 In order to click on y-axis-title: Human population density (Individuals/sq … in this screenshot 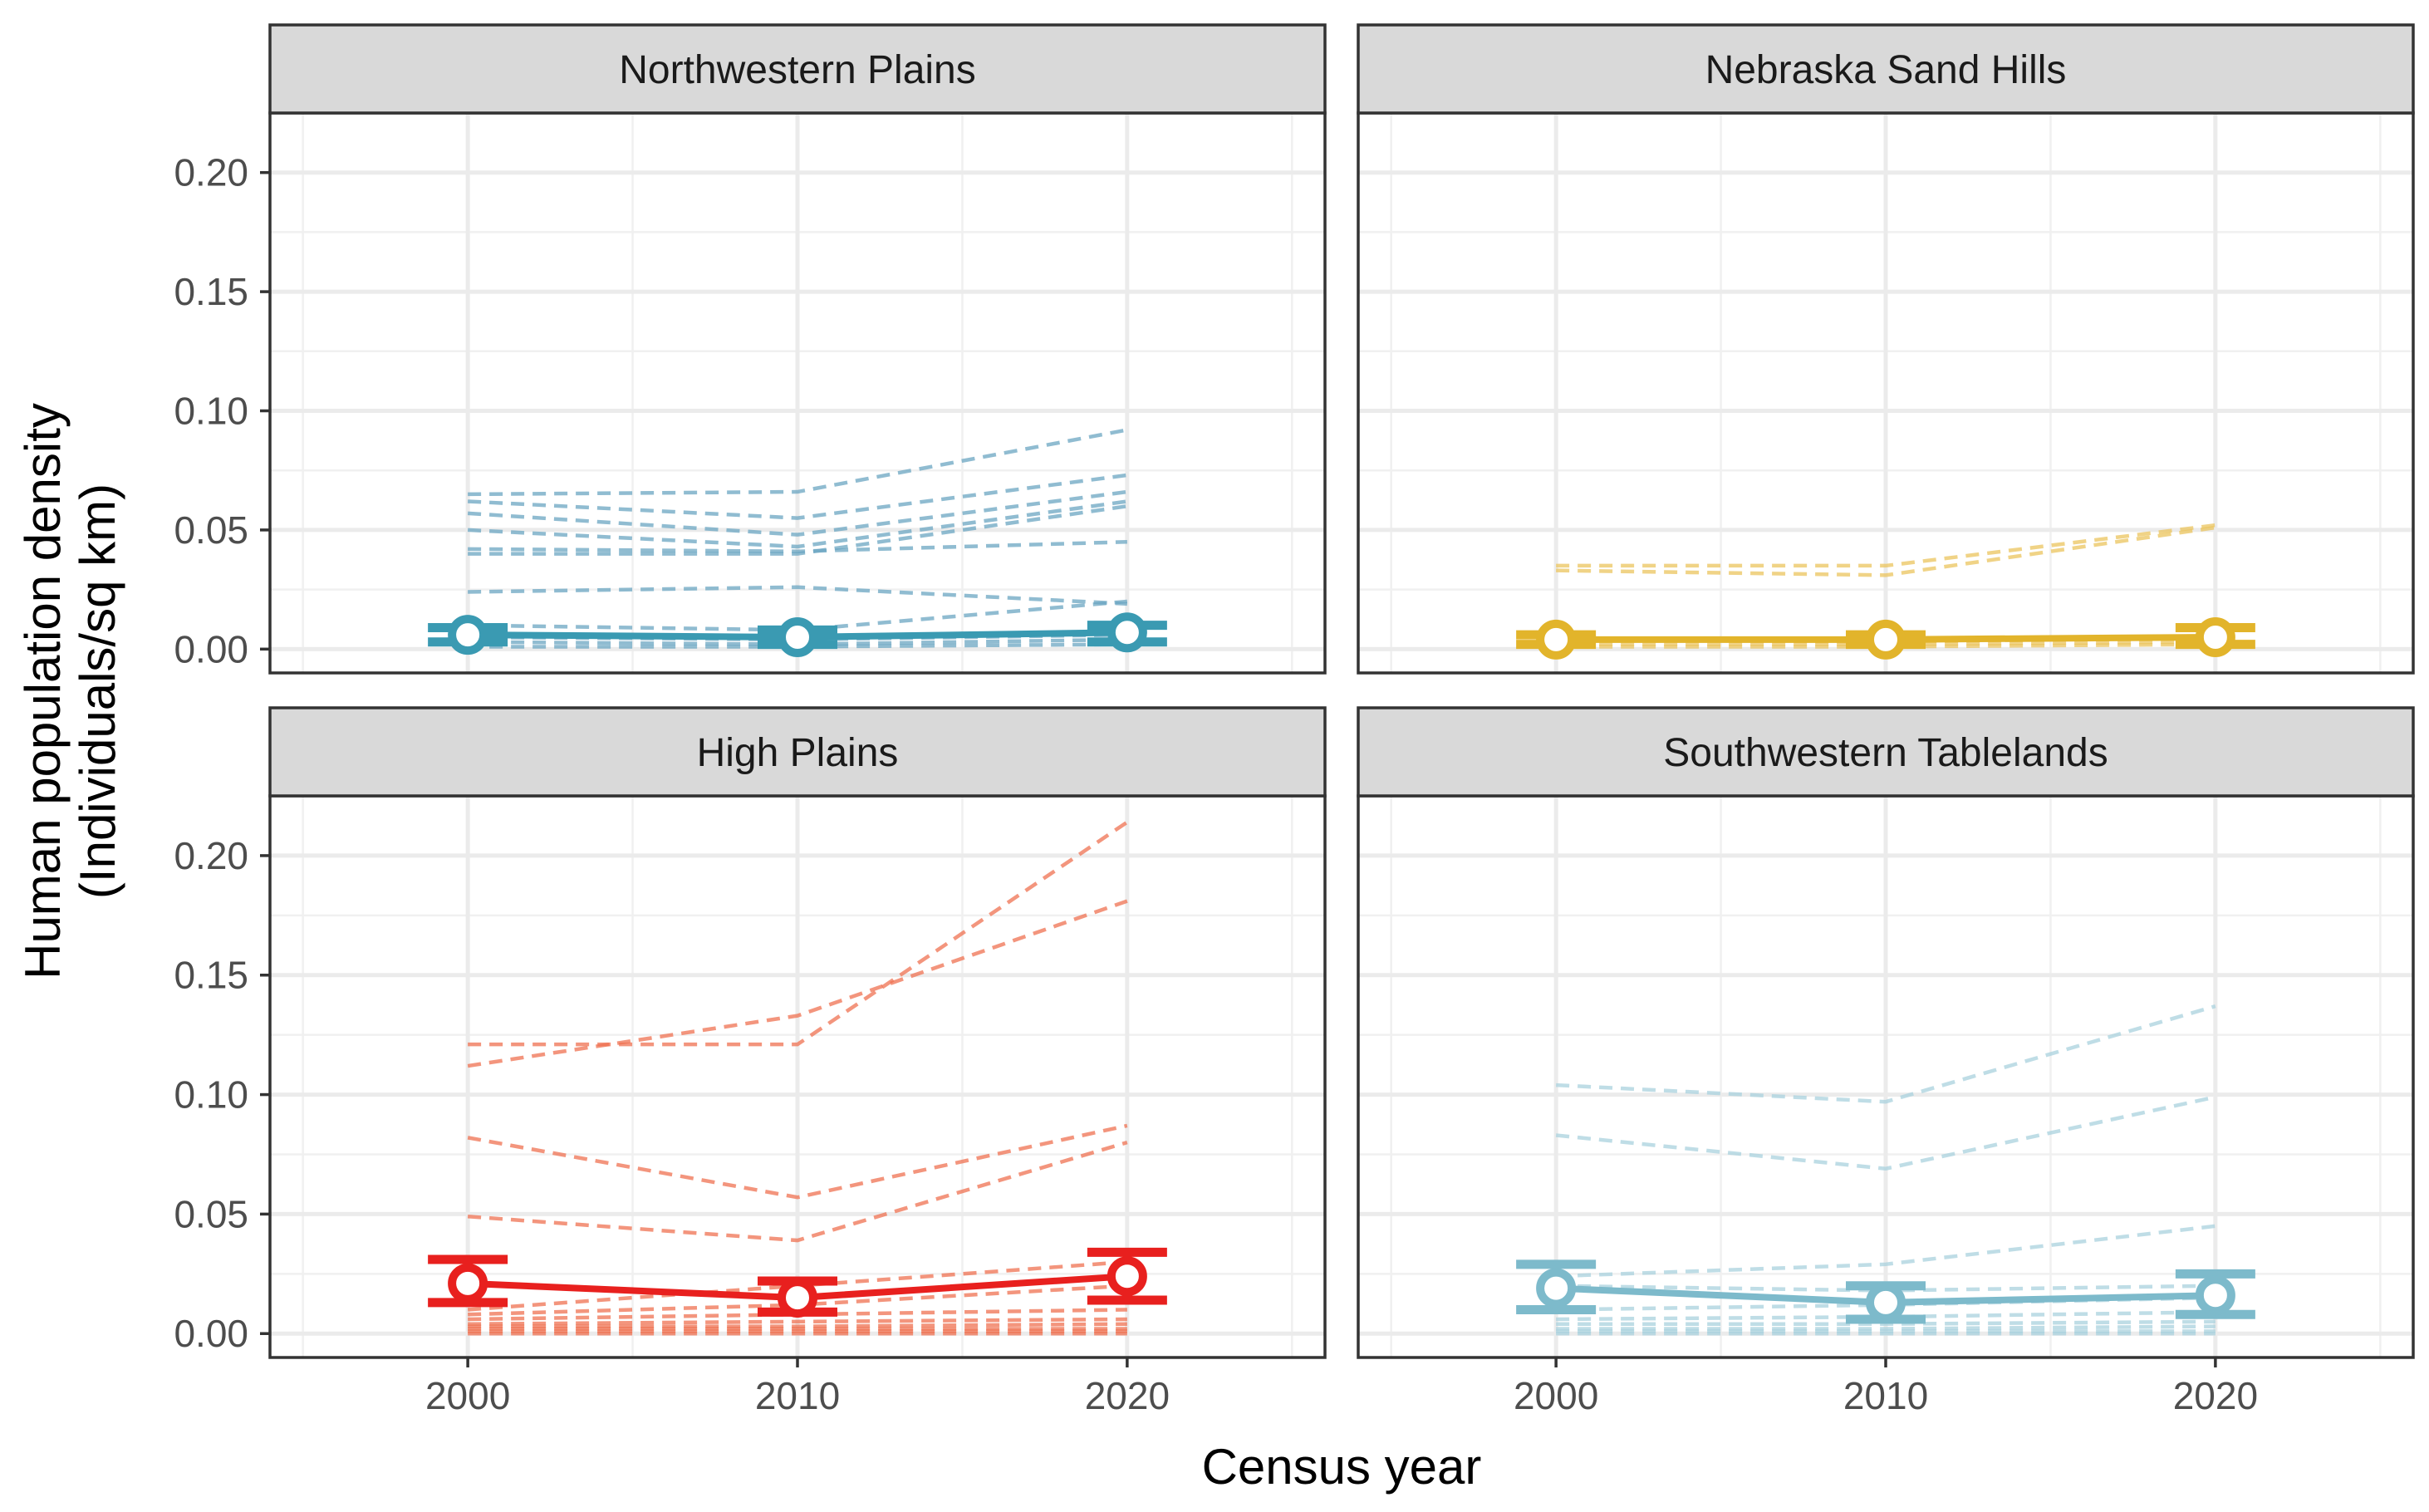, I will do `click(70, 691)`.